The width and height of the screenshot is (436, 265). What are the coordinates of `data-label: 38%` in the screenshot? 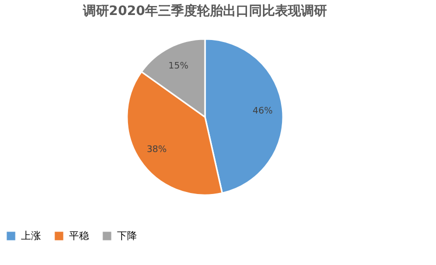 It's located at (157, 150).